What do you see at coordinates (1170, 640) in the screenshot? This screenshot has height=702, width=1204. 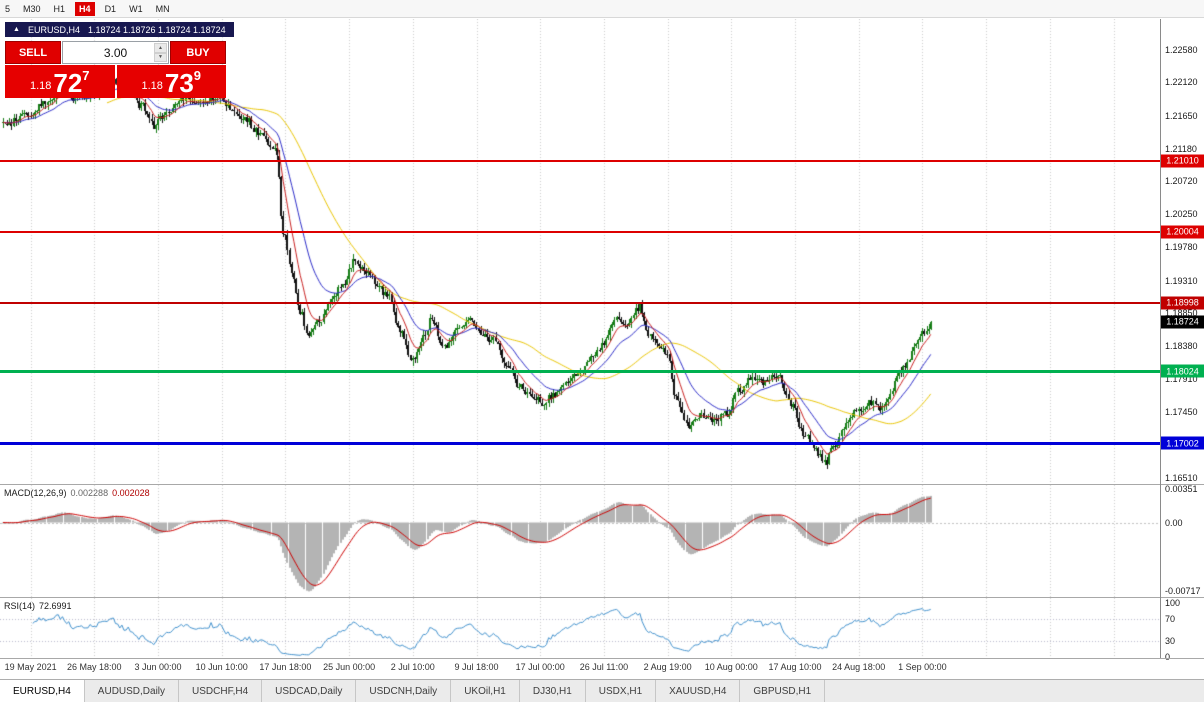 I see `rsi-axis-label: 30` at bounding box center [1170, 640].